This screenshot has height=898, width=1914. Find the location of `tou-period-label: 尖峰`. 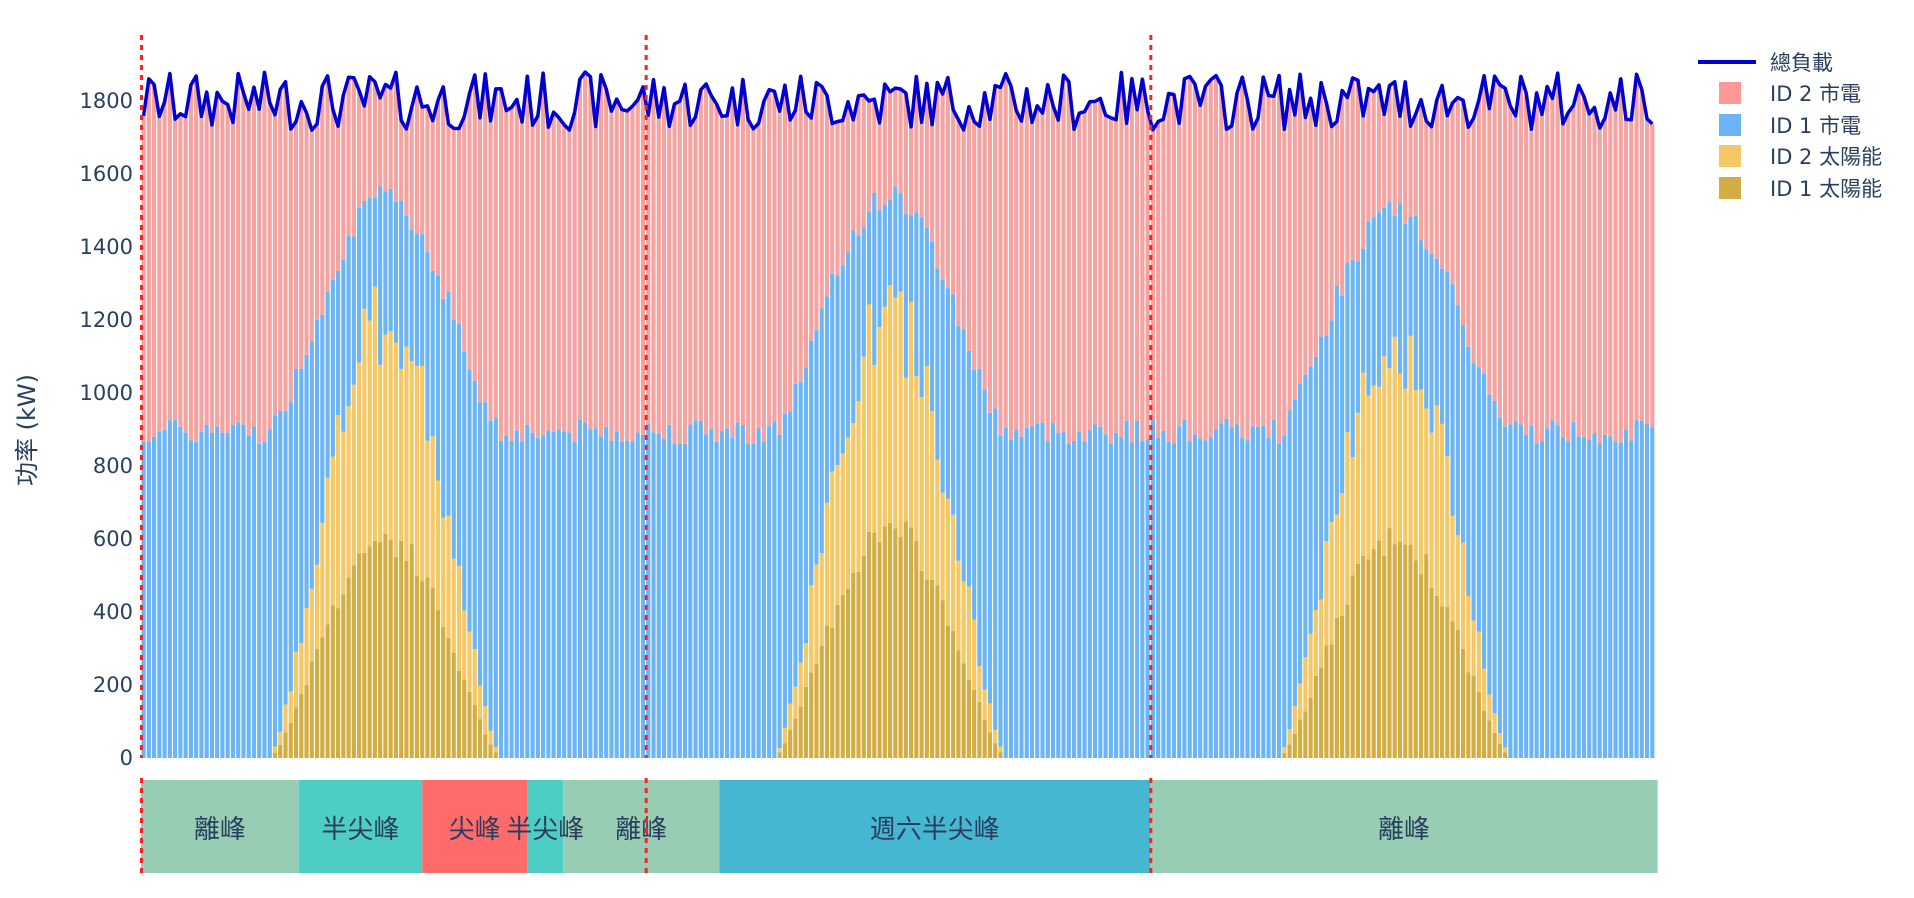

tou-period-label: 尖峰 is located at coordinates (475, 830).